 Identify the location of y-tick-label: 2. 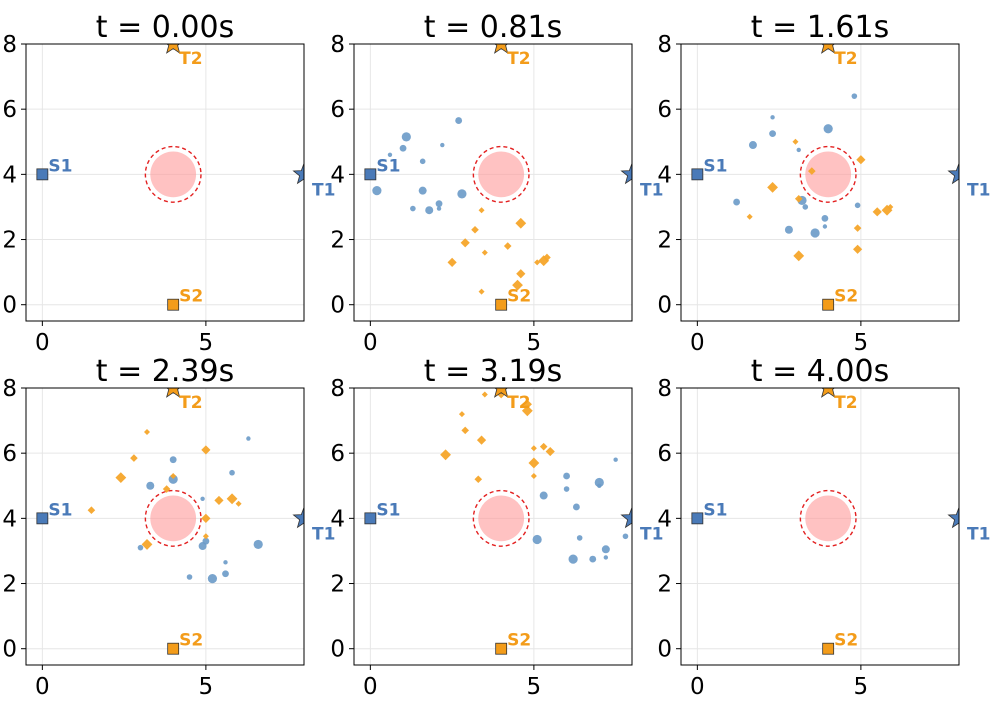
(9, 585).